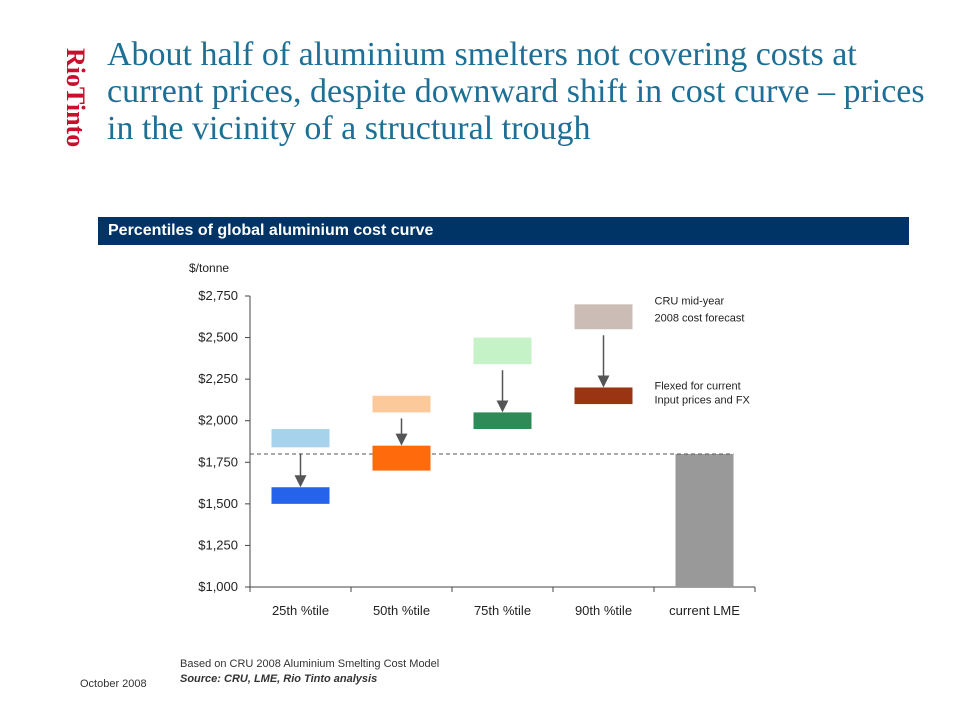 The width and height of the screenshot is (960, 720). What do you see at coordinates (690, 301) in the screenshot?
I see `legend-forecast-label: CRU mid-year` at bounding box center [690, 301].